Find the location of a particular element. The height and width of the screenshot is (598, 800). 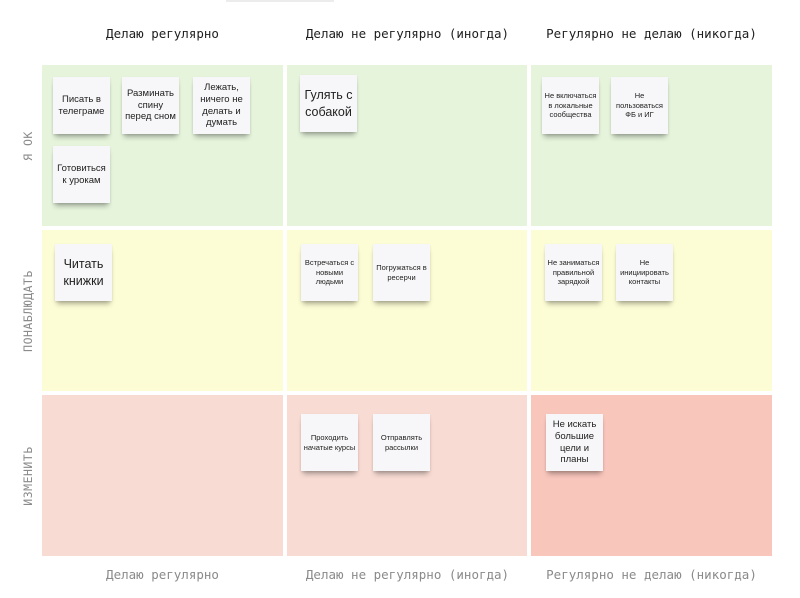

sticky-note: Готовиться к урокам is located at coordinates (81, 174).